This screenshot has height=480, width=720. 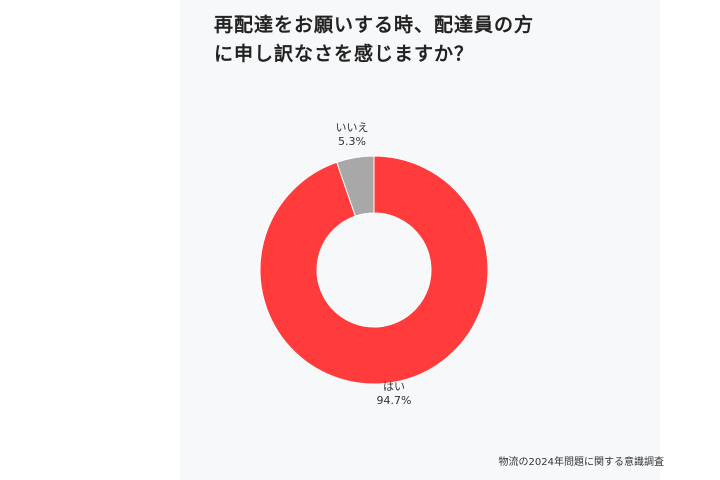 I want to click on slice-value-no: 5.3%, so click(x=352, y=141).